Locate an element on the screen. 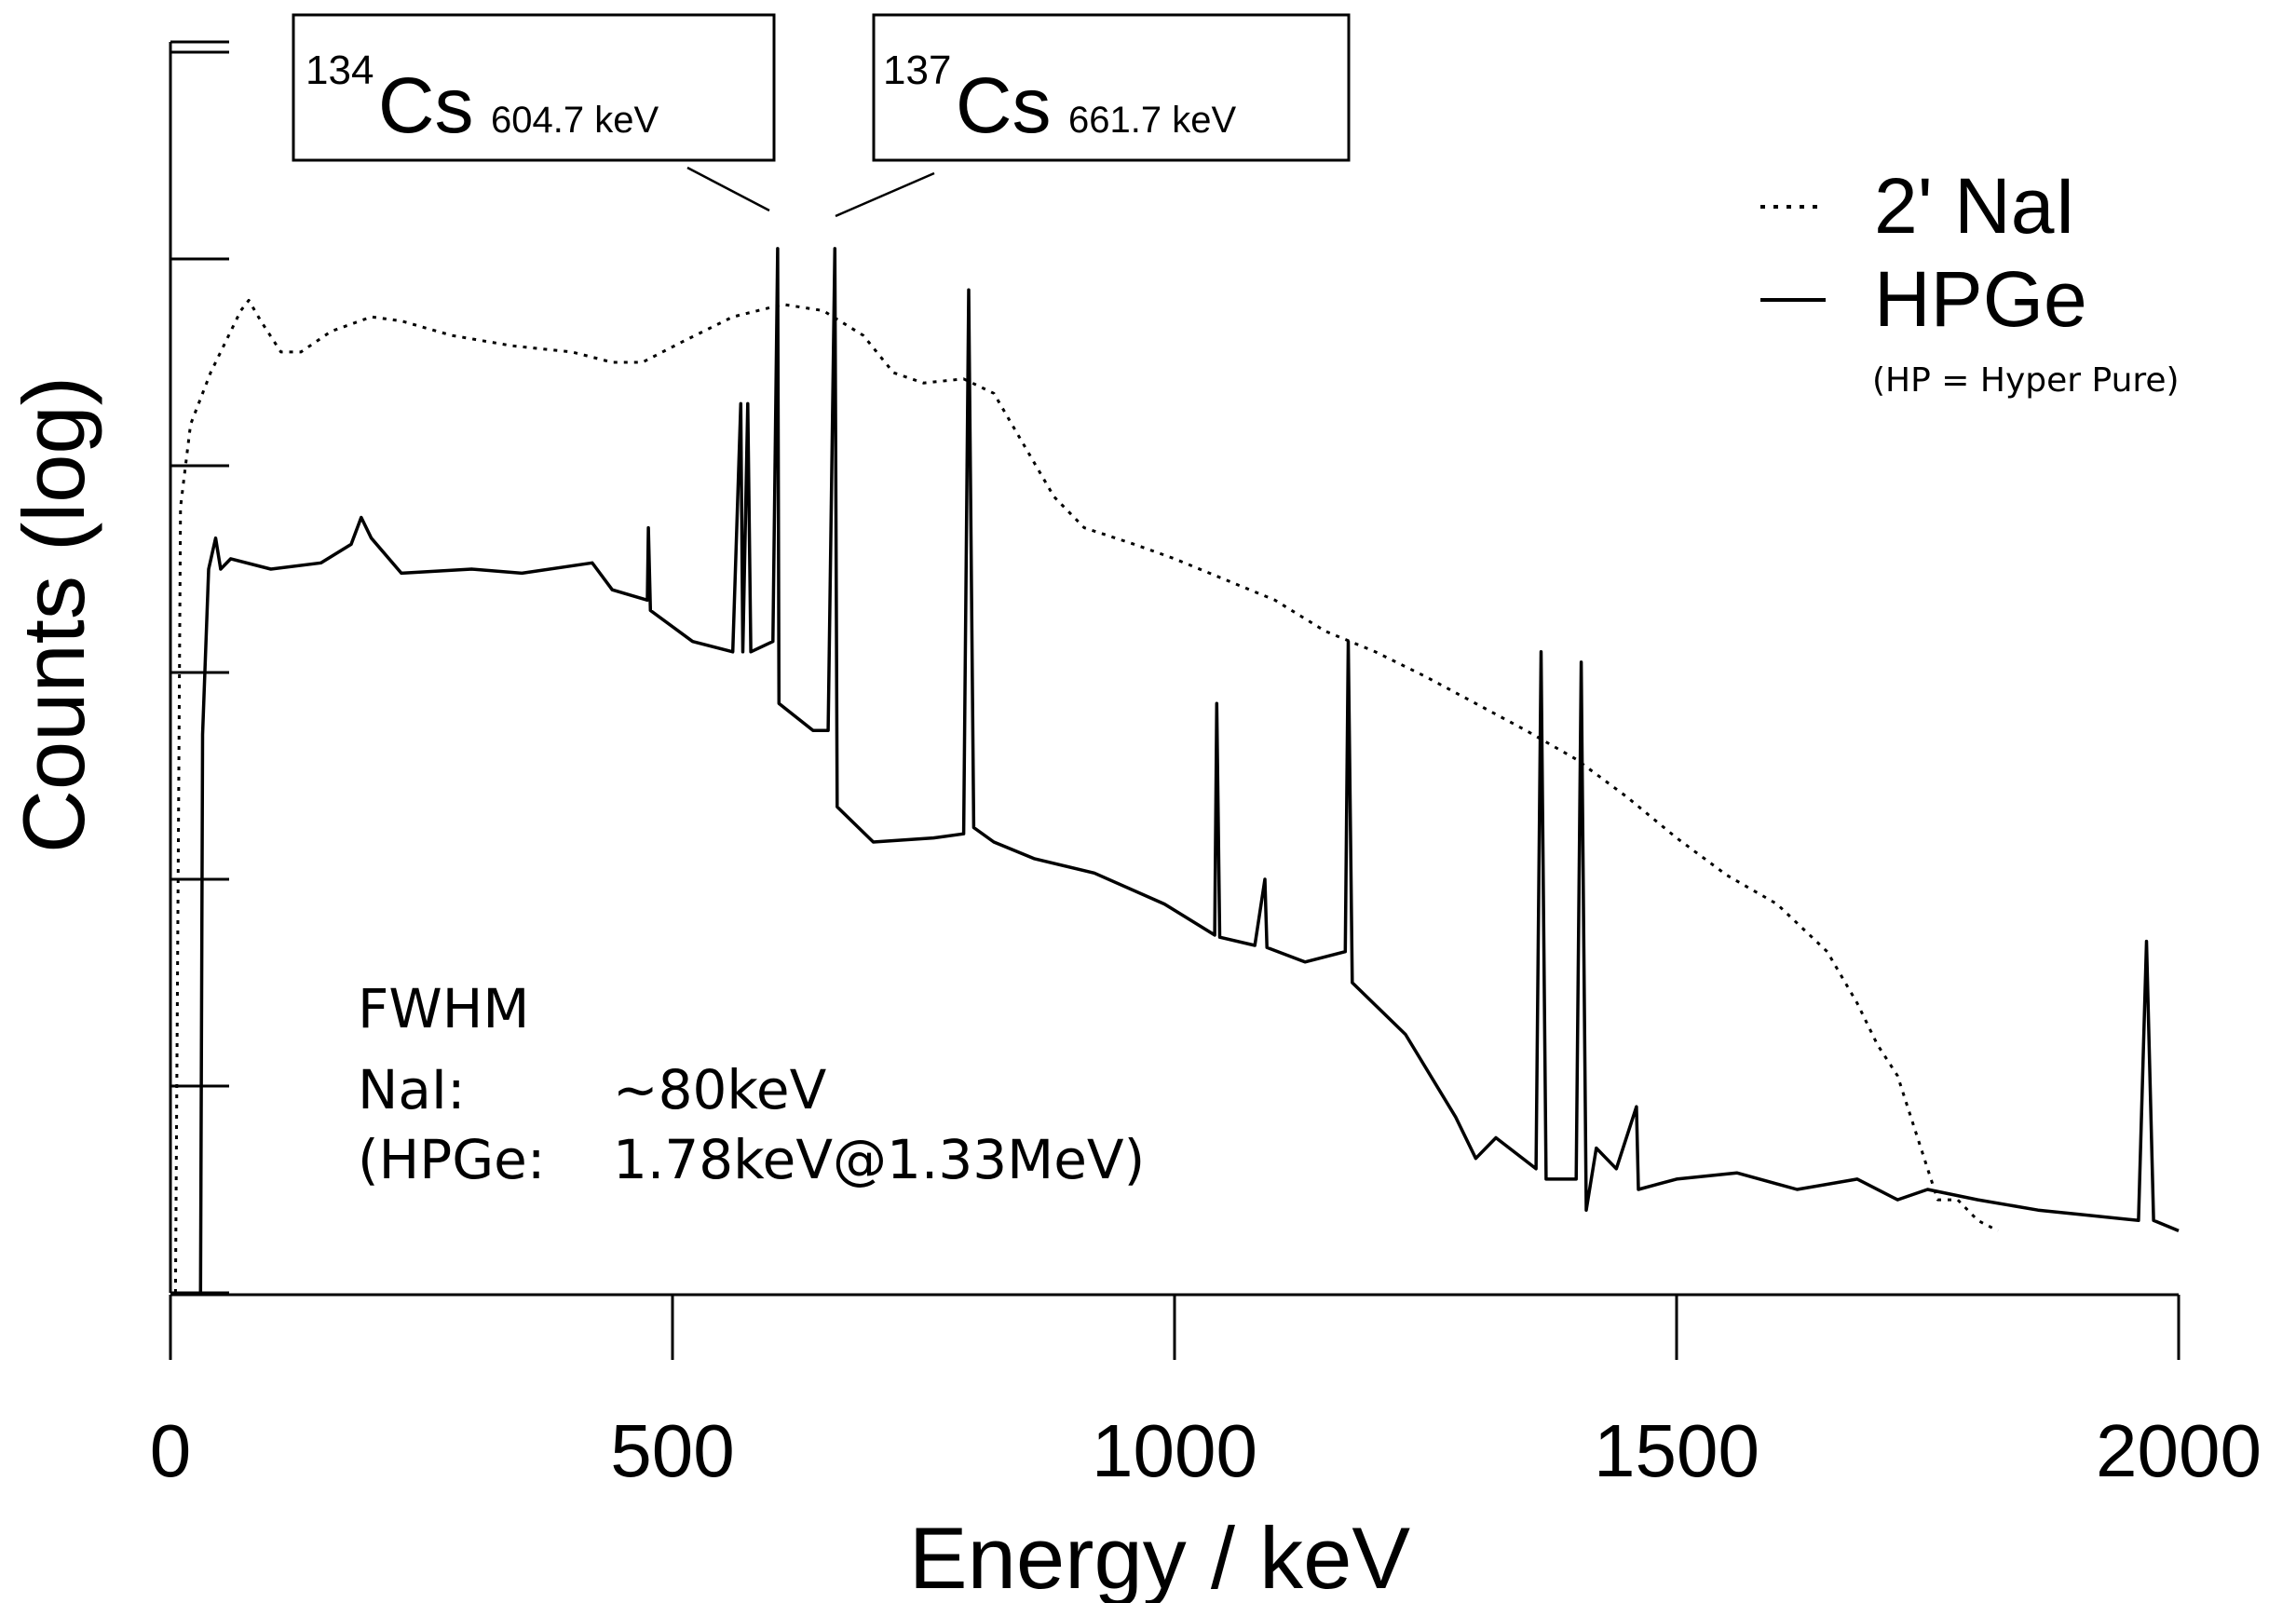  y-axis-title: Counts (log) is located at coordinates (53, 614).